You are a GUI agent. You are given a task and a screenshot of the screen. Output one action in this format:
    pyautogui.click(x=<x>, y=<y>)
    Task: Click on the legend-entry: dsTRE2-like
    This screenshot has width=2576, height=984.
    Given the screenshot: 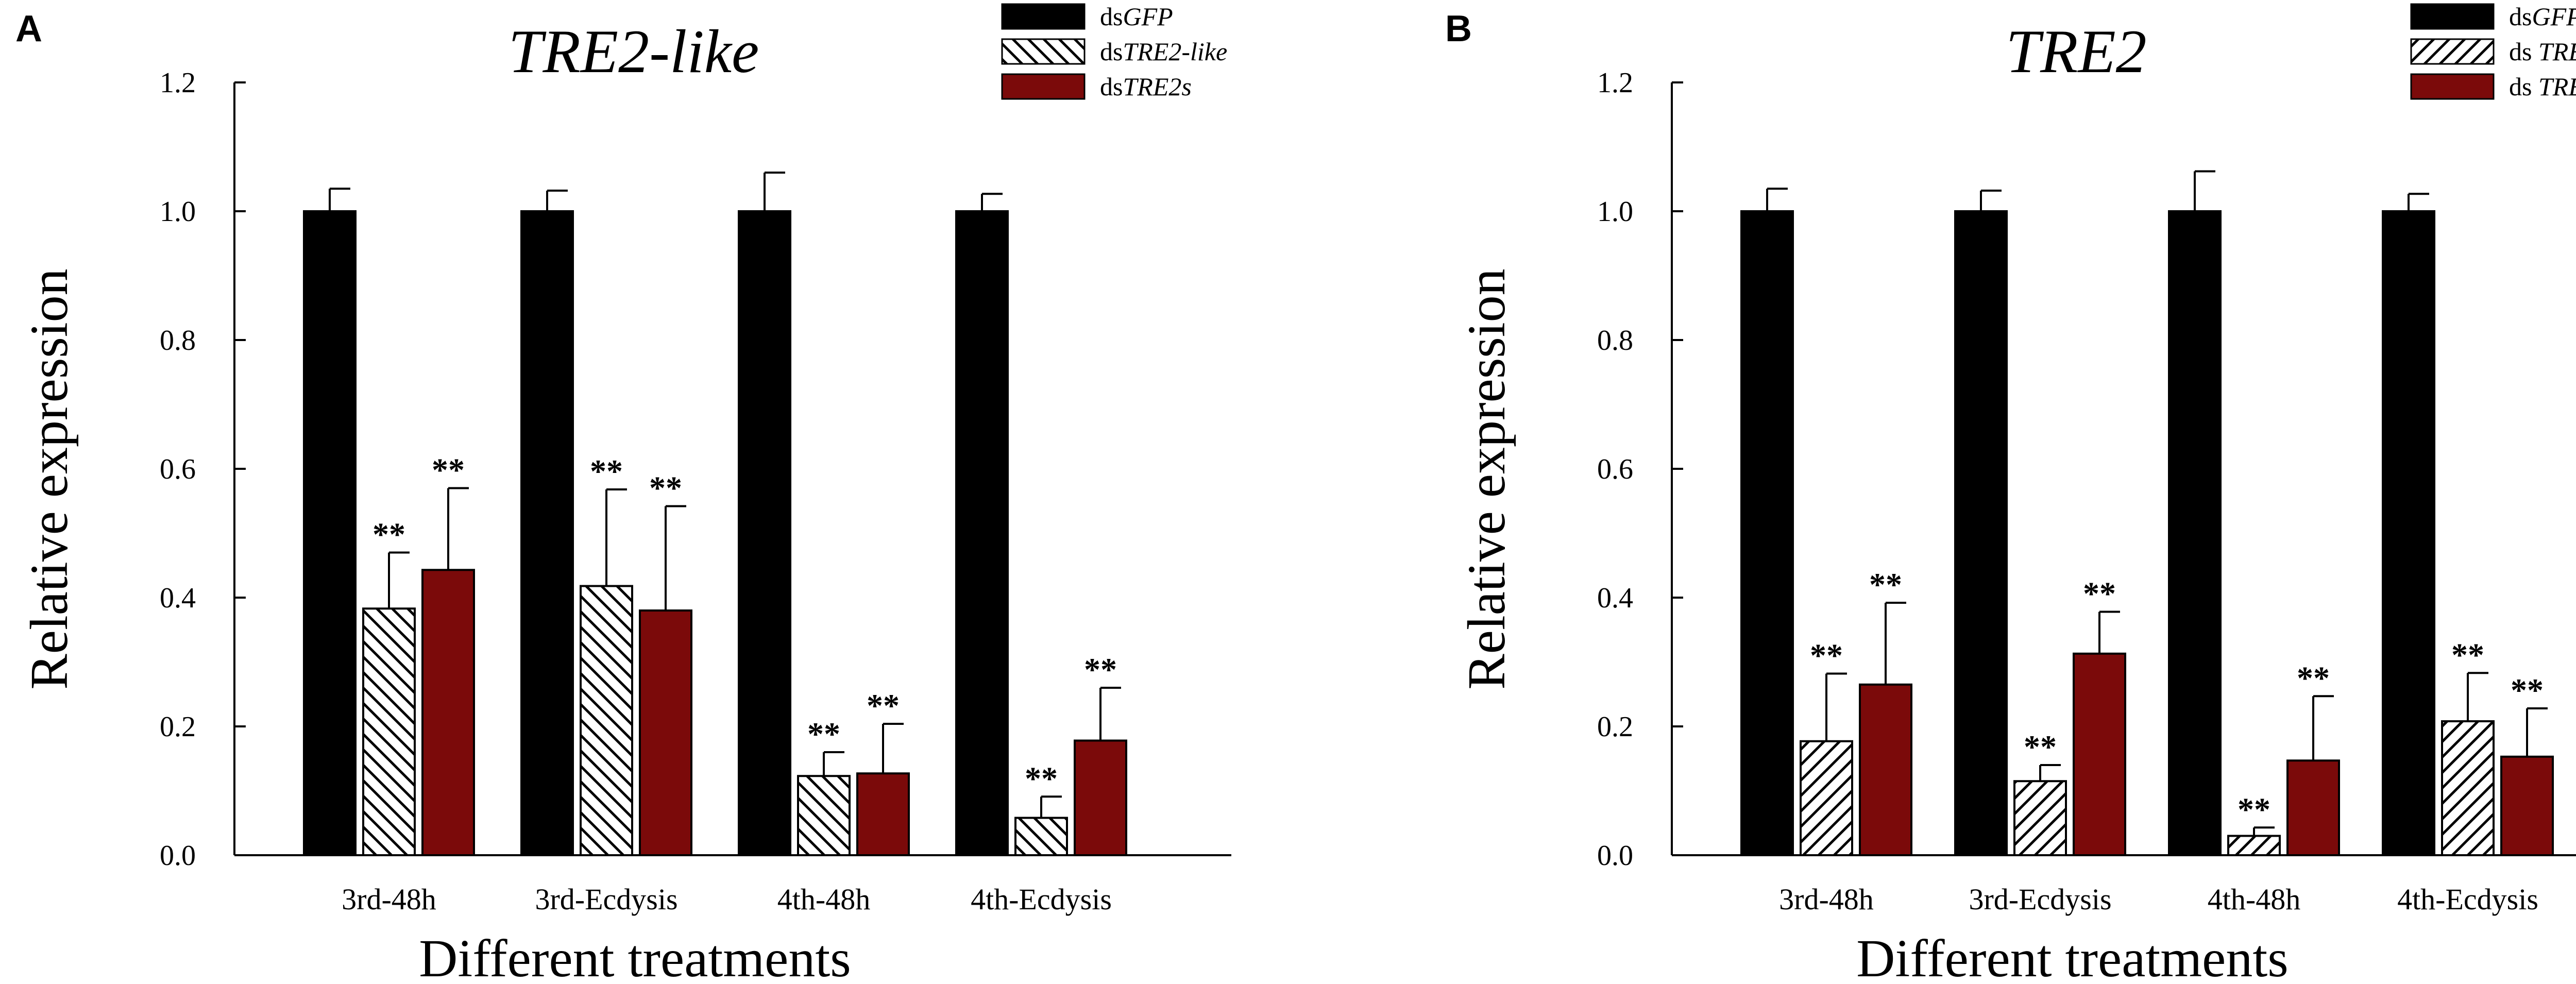 What is the action you would take?
    pyautogui.click(x=1163, y=52)
    